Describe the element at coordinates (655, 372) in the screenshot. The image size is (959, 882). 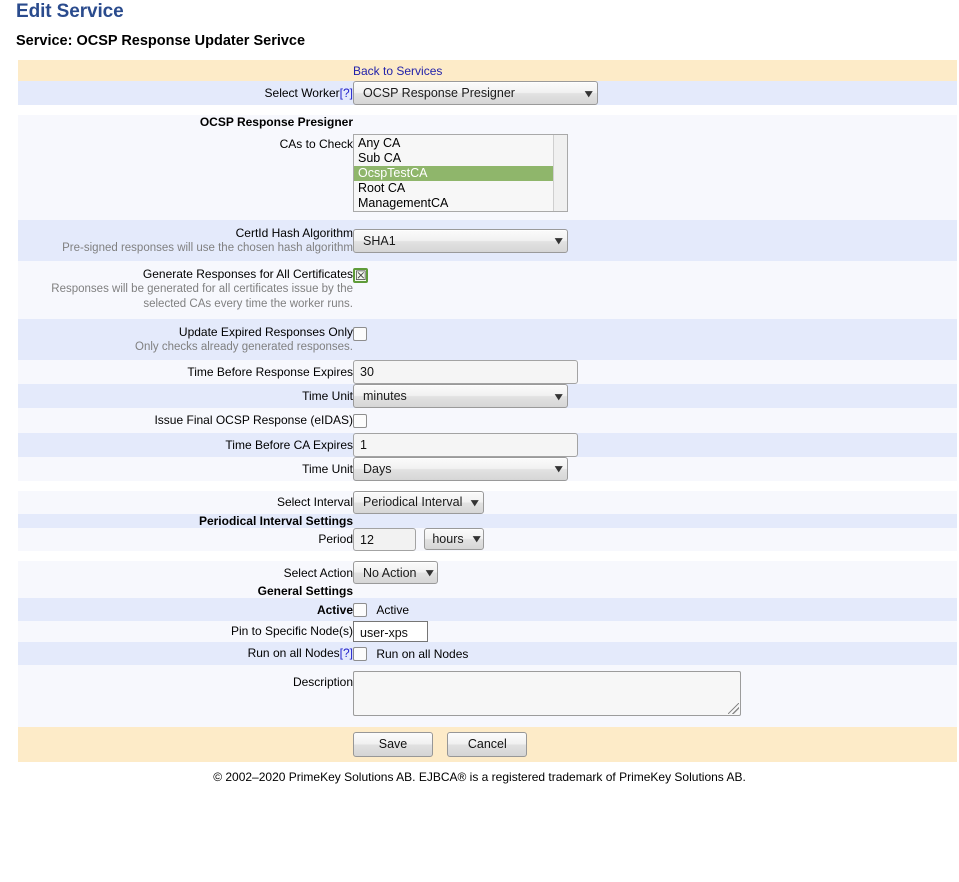
I see `time-before-response-expires-field: 30` at that location.